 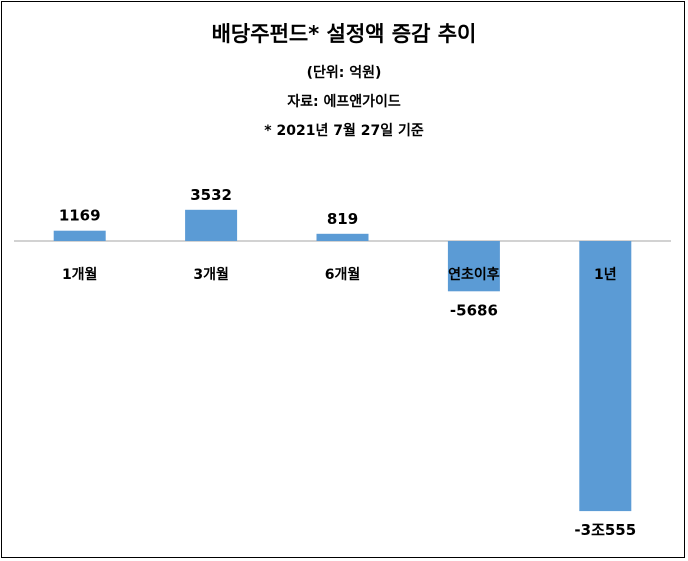 What do you see at coordinates (79, 235) in the screenshot?
I see `bar-1개월` at bounding box center [79, 235].